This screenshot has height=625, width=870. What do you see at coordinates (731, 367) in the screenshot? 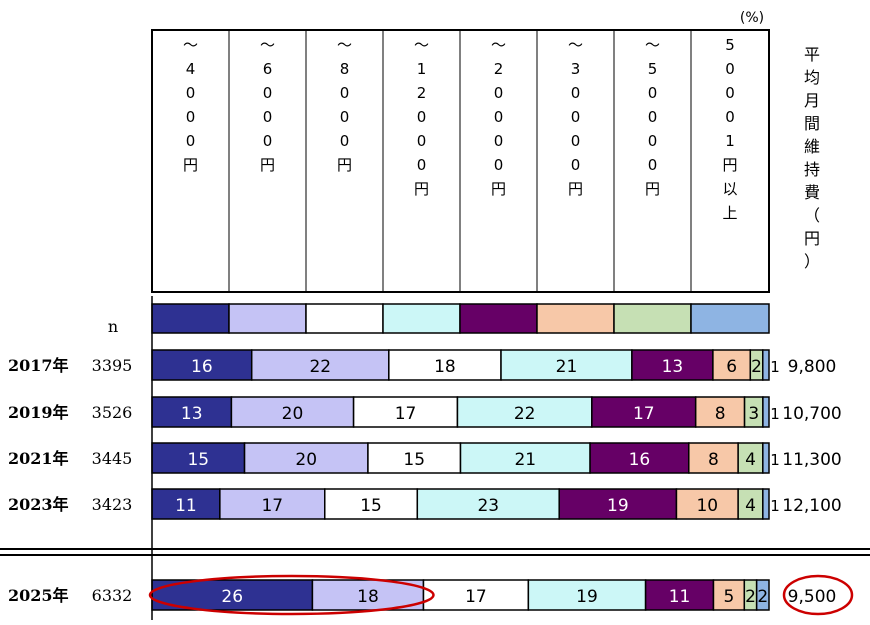
I see `bar-data-label: 6` at bounding box center [731, 367].